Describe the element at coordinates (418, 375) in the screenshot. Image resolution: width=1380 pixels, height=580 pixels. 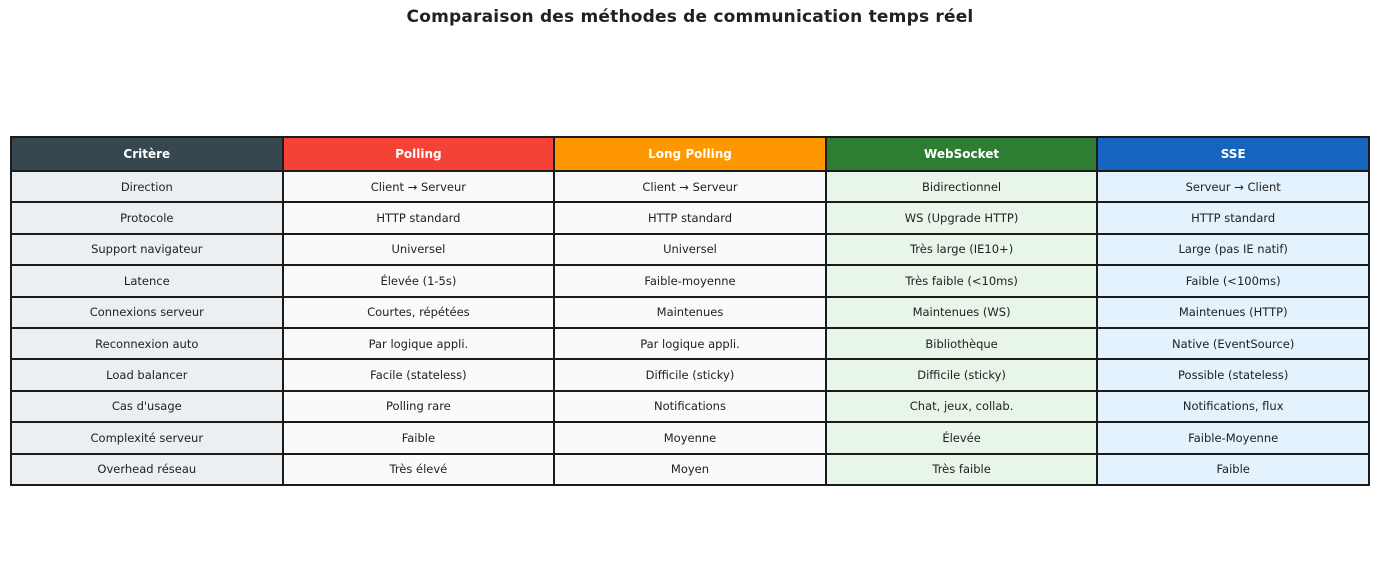
I see `table-cell: Facile (stateless)` at that location.